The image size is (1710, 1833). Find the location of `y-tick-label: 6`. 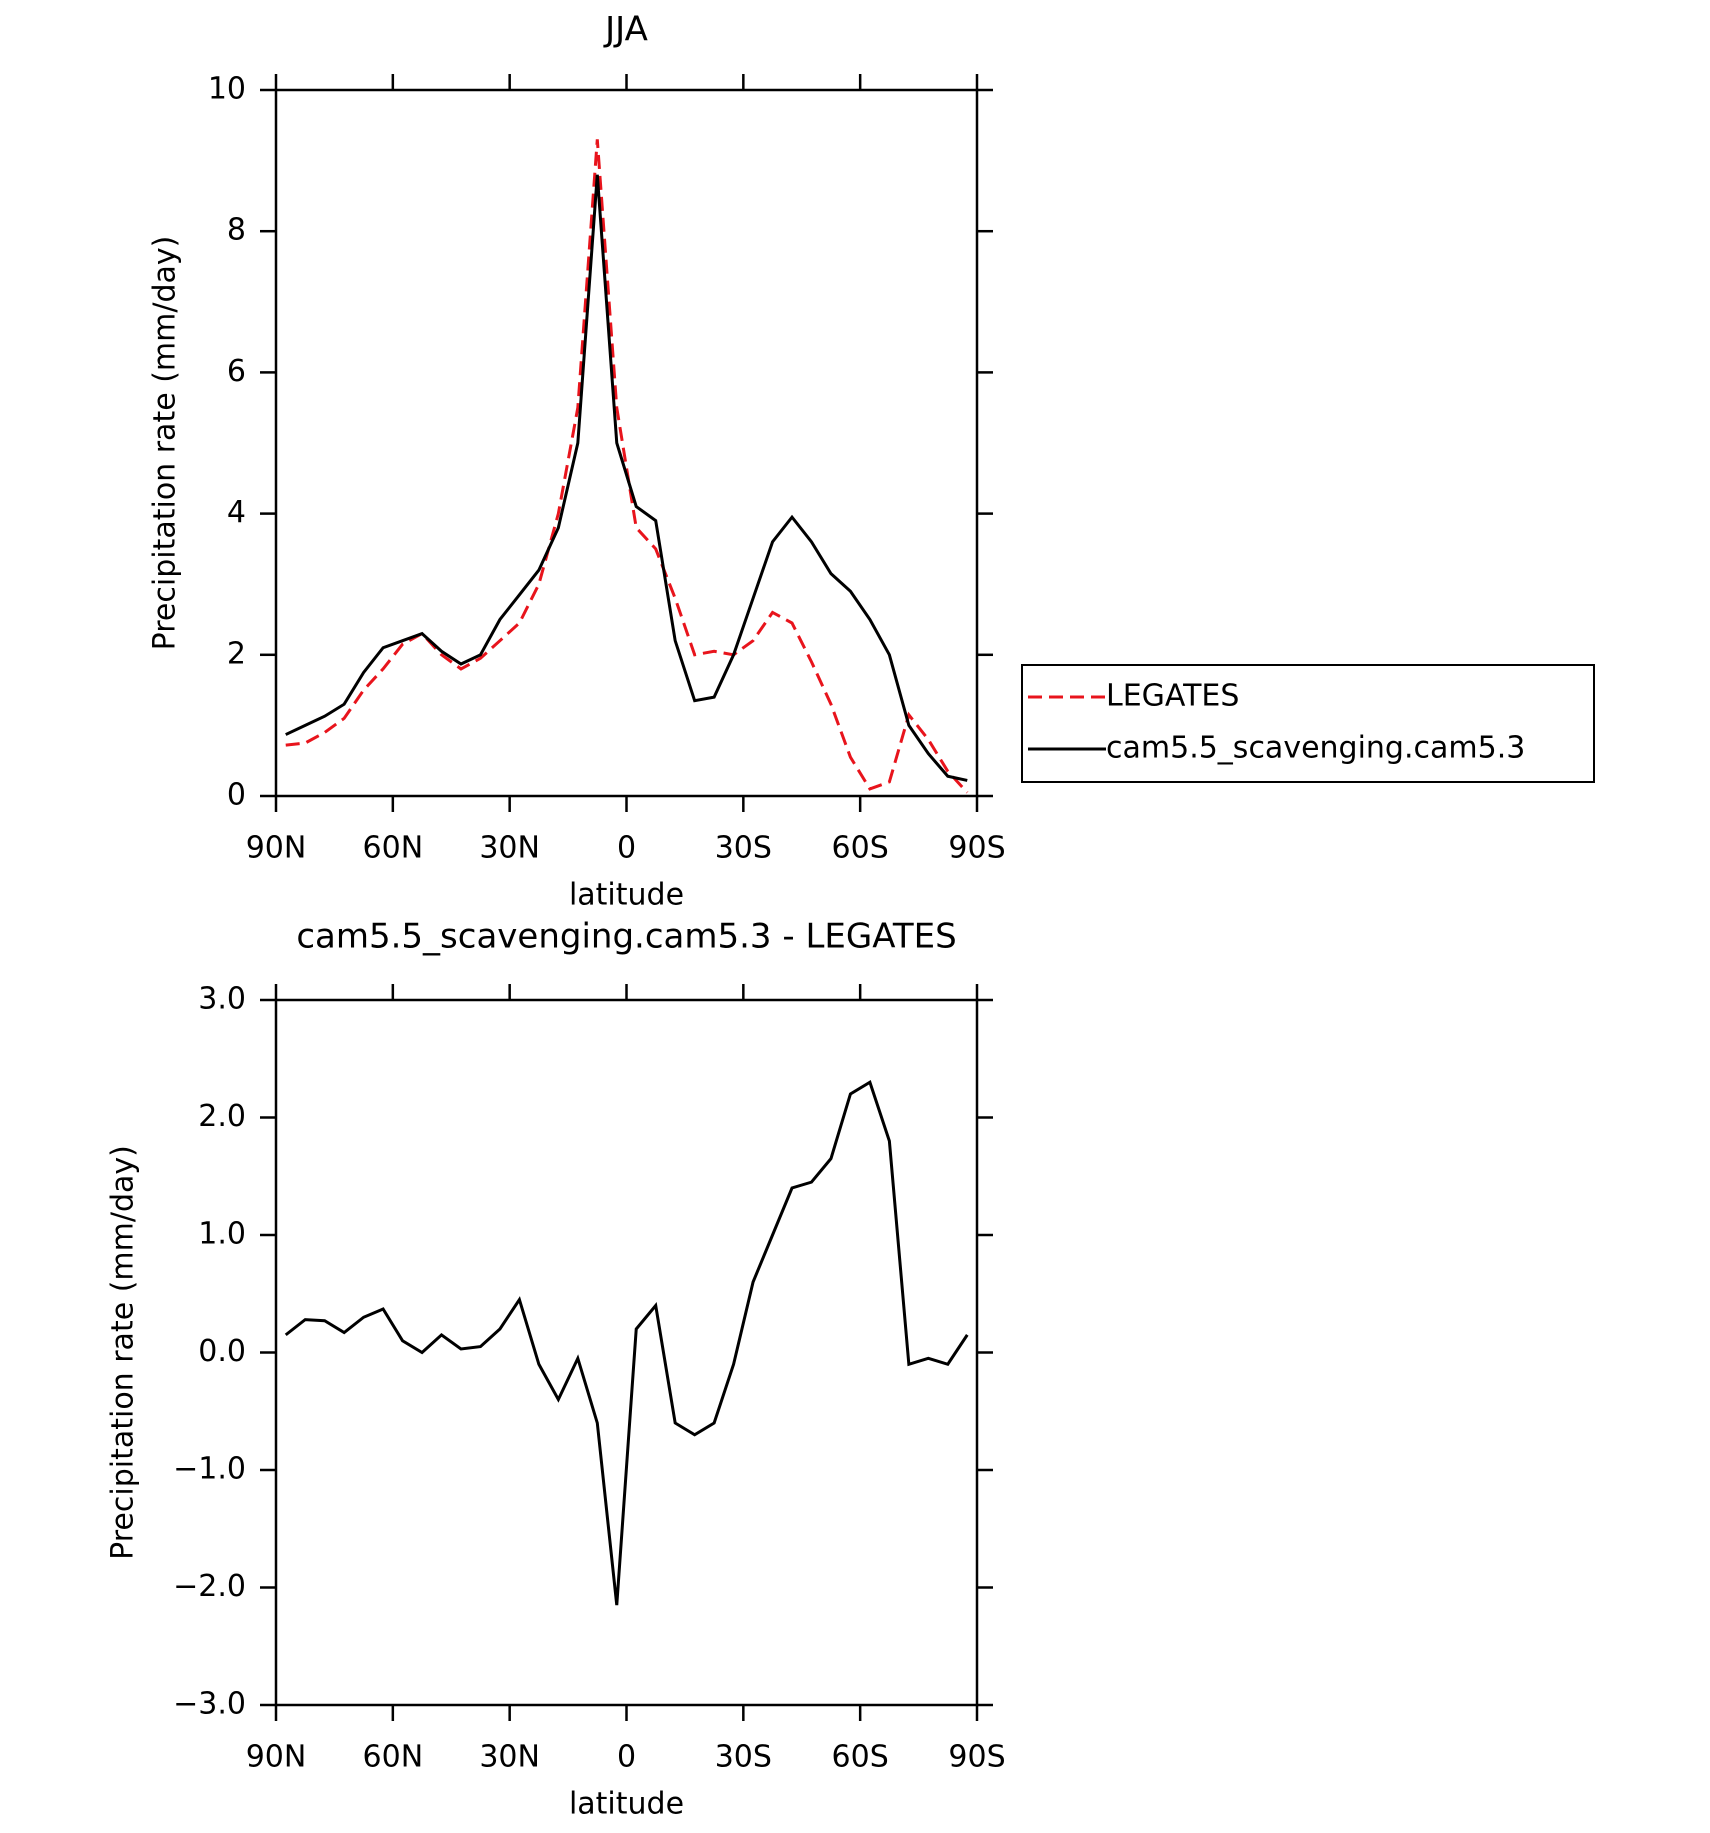

y-tick-label: 6 is located at coordinates (236, 371).